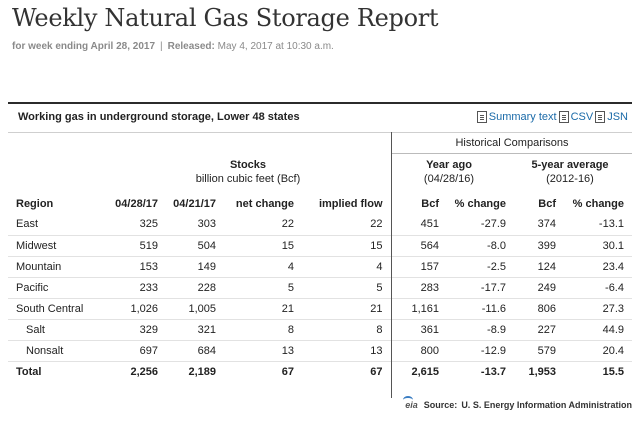 The width and height of the screenshot is (640, 422). What do you see at coordinates (206, 329) in the screenshot?
I see `value-cell: 321` at bounding box center [206, 329].